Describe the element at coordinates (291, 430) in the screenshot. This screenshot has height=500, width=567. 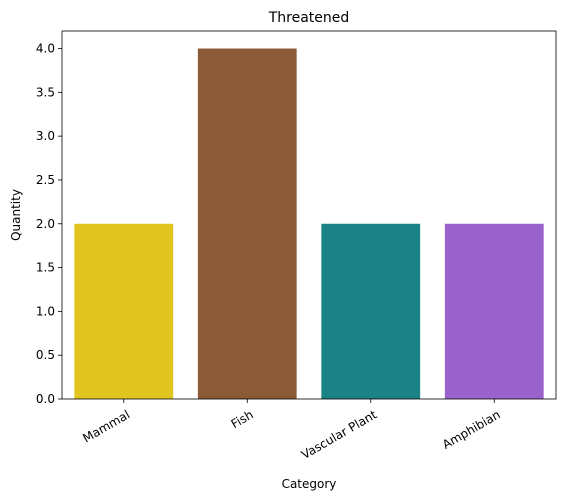
I see `x-axis-ticks: Mammal Fish Vascular Plant Amphibian` at that location.